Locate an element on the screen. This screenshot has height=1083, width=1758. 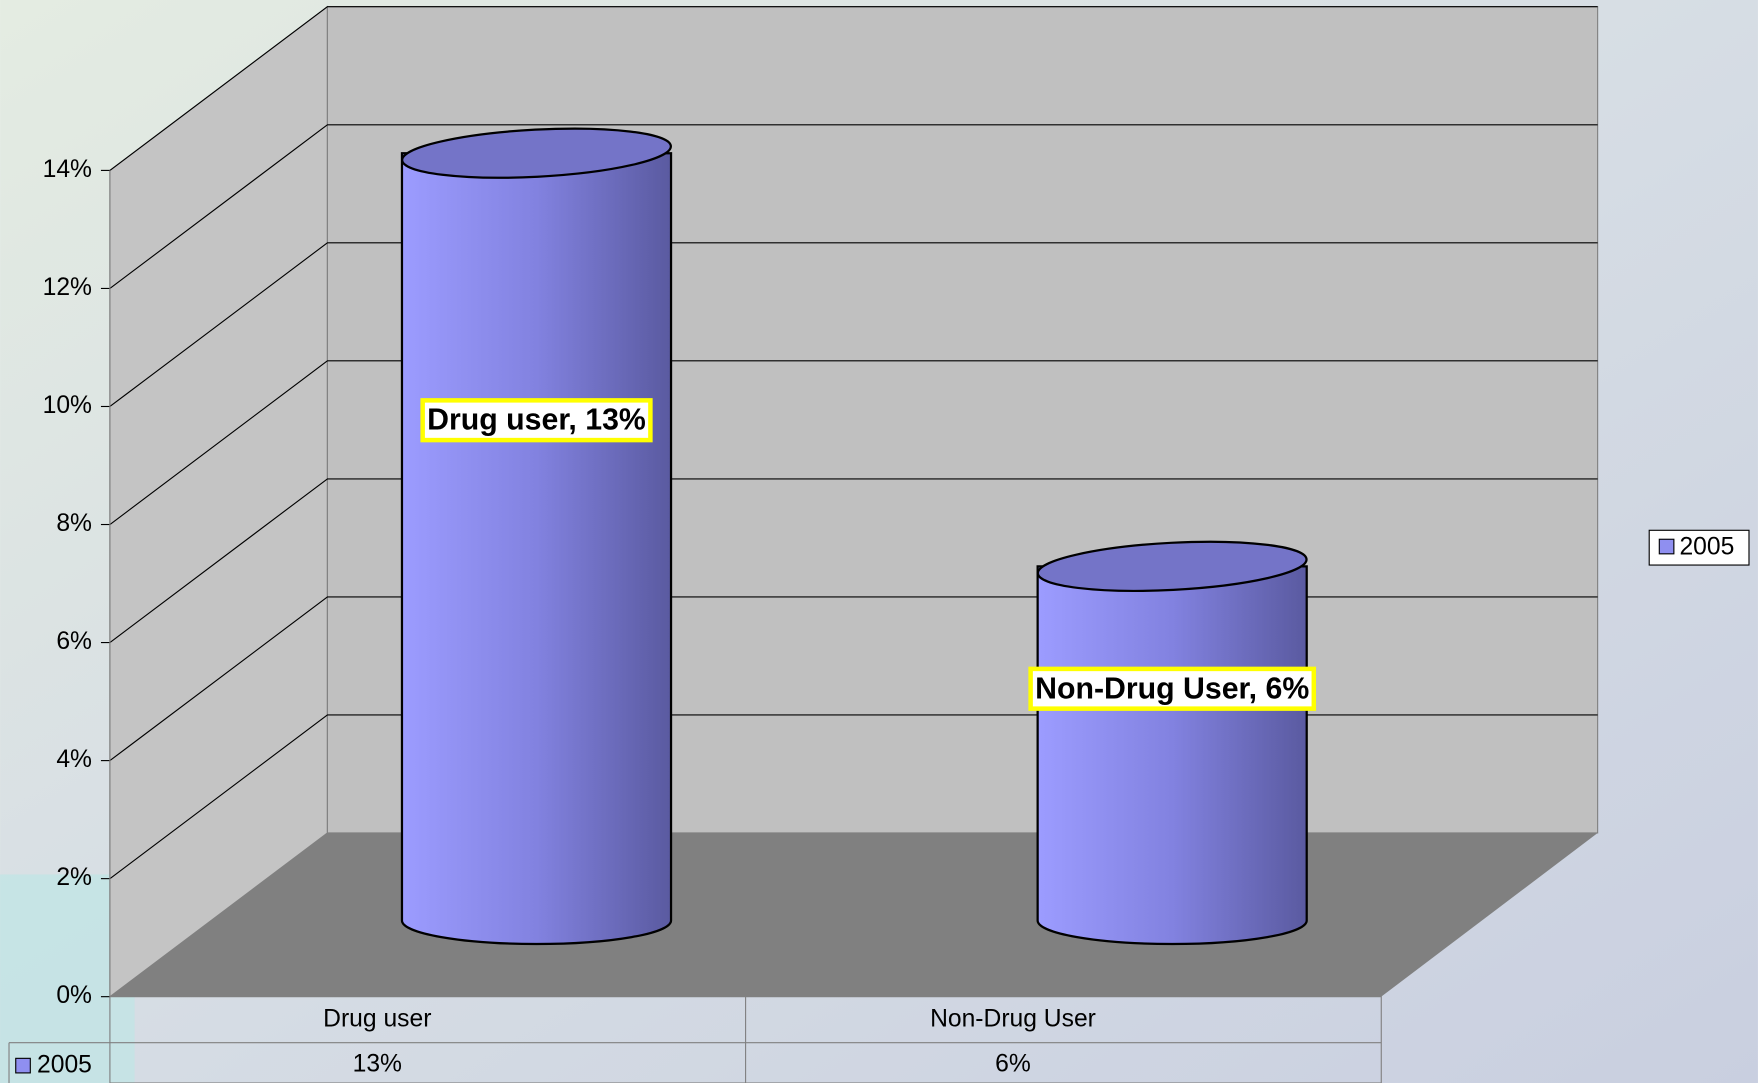
y-tick-label: 0% is located at coordinates (74, 995).